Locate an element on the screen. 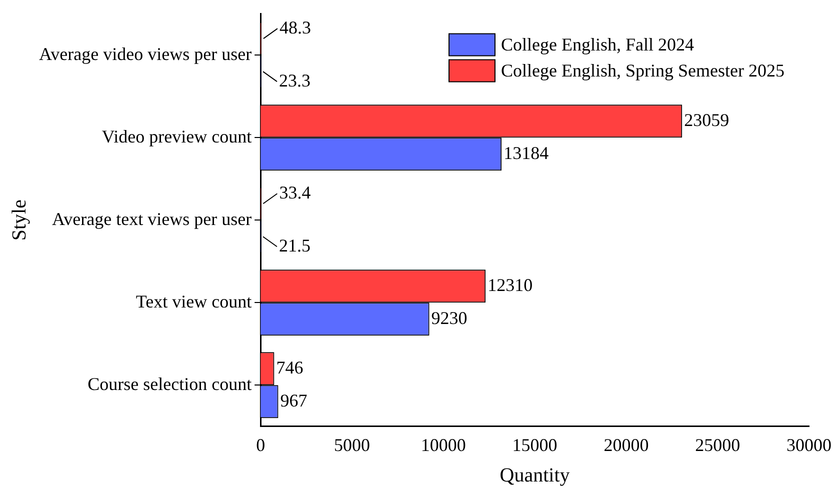 This screenshot has height=494, width=837. y-tick-label: Text view count is located at coordinates (194, 301).